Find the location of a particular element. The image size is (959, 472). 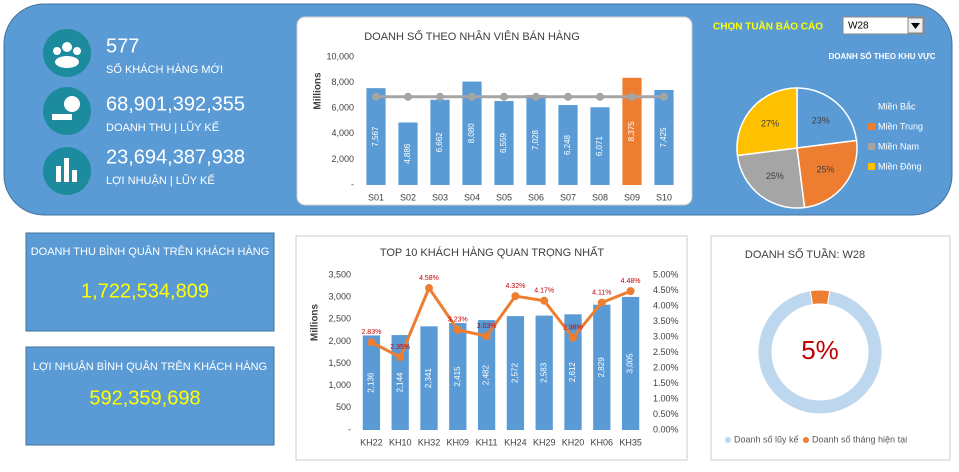

bar-value-label: 2,482 is located at coordinates (486, 374).